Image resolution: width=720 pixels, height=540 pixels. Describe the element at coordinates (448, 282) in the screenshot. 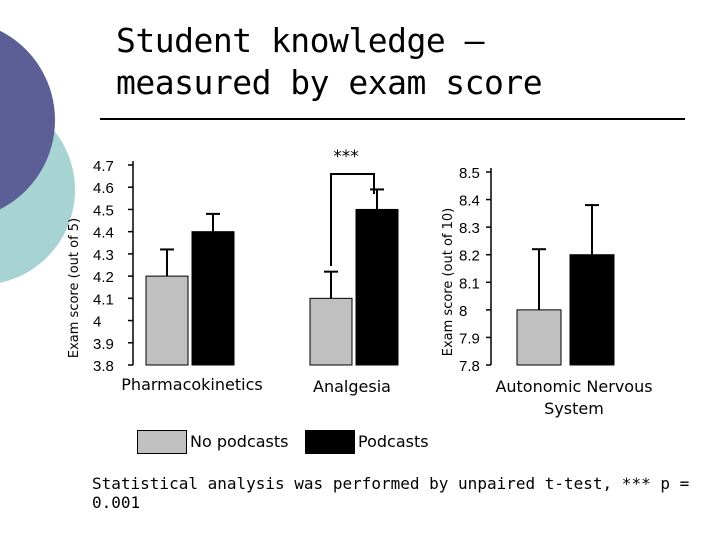

I see `right-y-axis-label: Exam score (out of 10)` at that location.